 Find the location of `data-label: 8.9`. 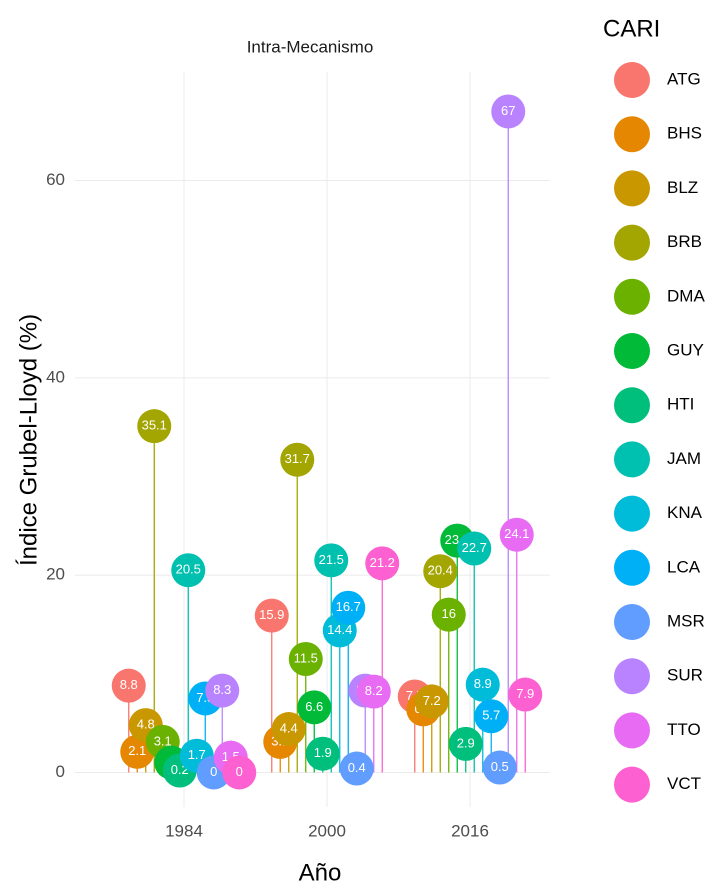

data-label: 8.9 is located at coordinates (483, 683).